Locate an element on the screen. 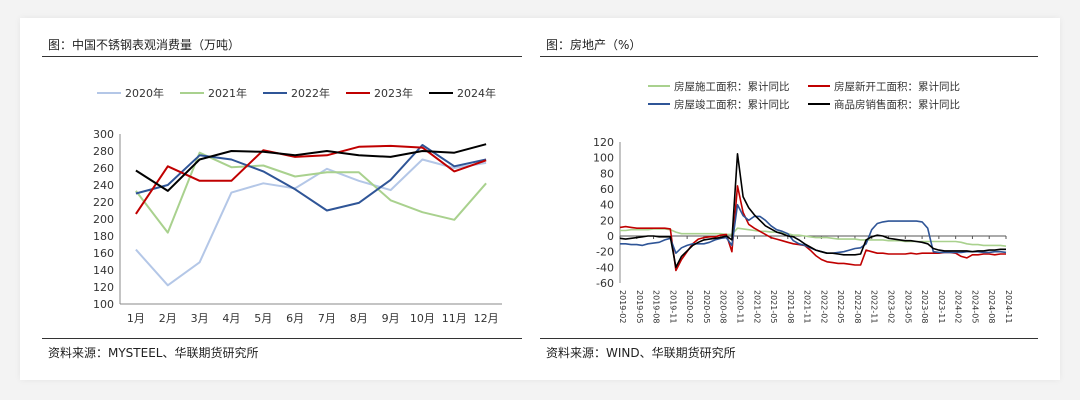  y-tick-label: 20 is located at coordinates (607, 220).